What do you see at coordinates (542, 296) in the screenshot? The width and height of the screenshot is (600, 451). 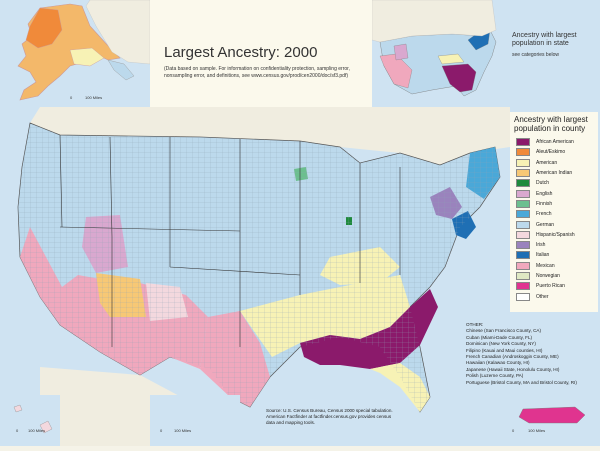 I see `legend-label: Other` at bounding box center [542, 296].